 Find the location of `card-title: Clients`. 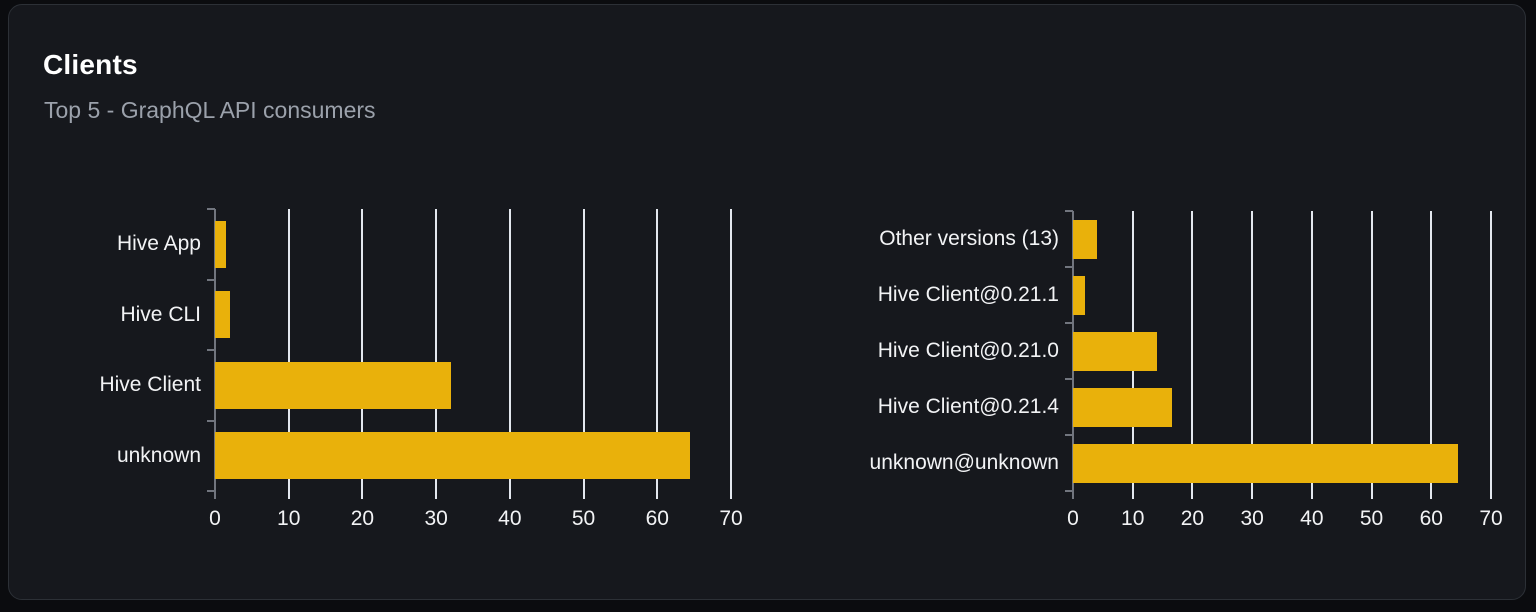

card-title: Clients is located at coordinates (90, 64).